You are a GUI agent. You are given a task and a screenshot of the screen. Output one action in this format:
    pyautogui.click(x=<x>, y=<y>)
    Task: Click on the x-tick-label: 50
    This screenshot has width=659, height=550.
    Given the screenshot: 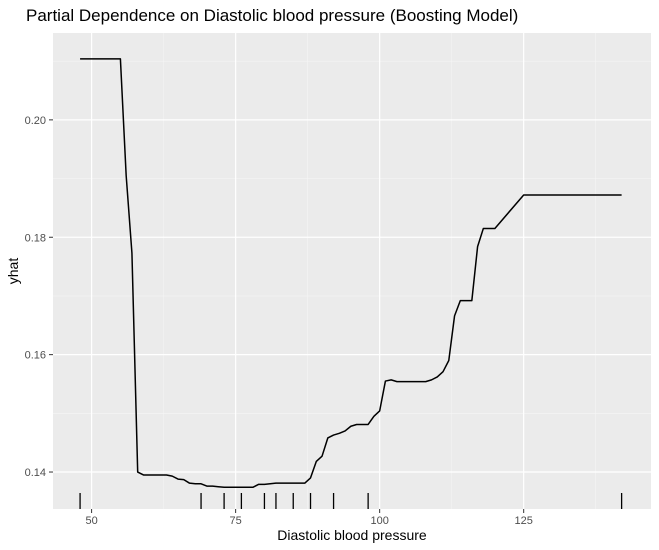 What is the action you would take?
    pyautogui.click(x=91, y=521)
    